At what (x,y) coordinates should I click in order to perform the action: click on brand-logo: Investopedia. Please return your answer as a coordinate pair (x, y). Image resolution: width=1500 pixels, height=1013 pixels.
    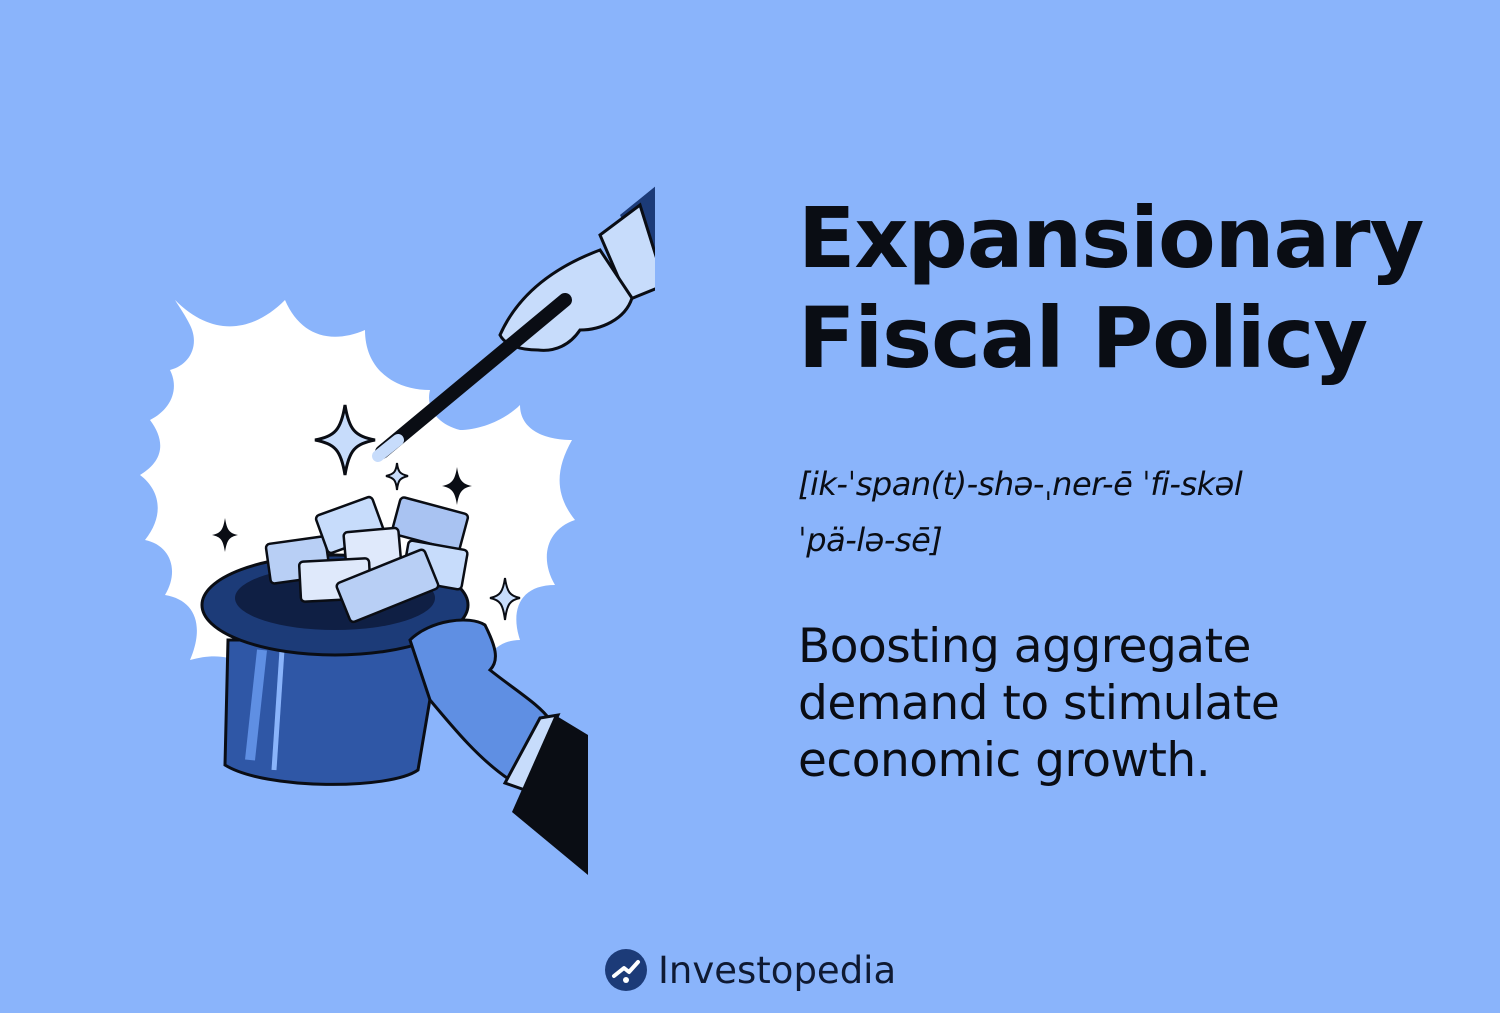
    Looking at the image, I should click on (750, 970).